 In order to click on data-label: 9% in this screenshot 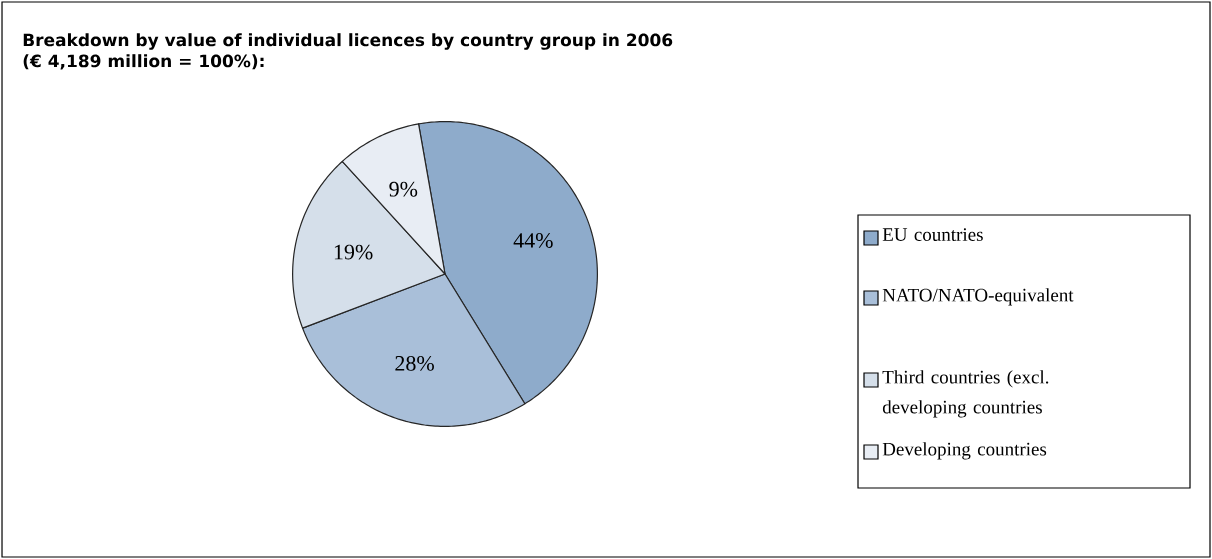, I will do `click(403, 189)`.